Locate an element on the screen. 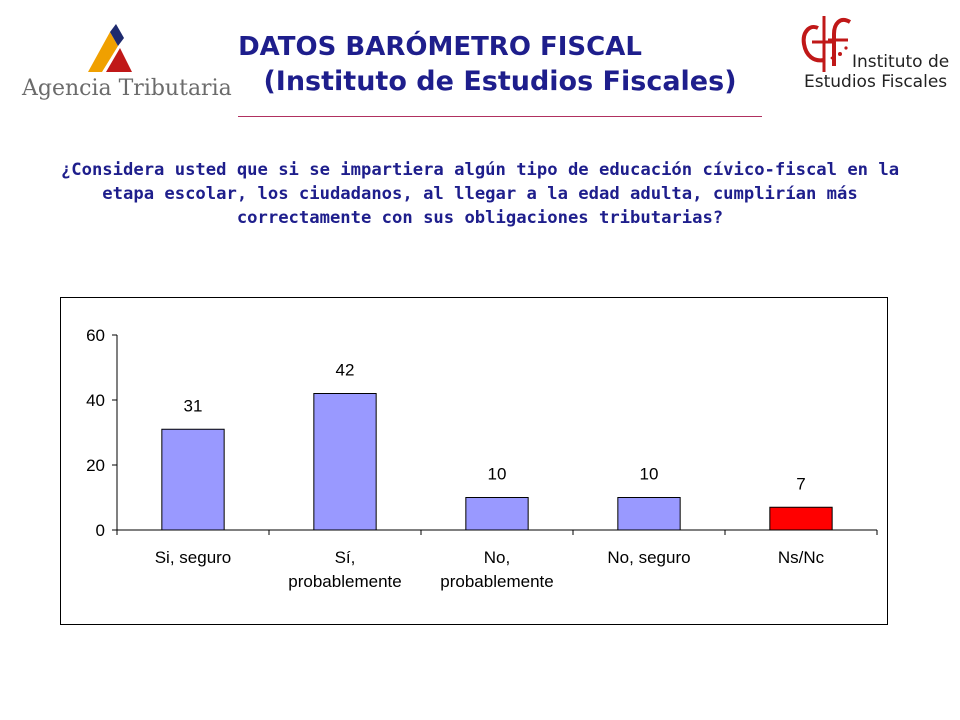 This screenshot has height=720, width=960. bar-value-label: 7 is located at coordinates (800, 483).